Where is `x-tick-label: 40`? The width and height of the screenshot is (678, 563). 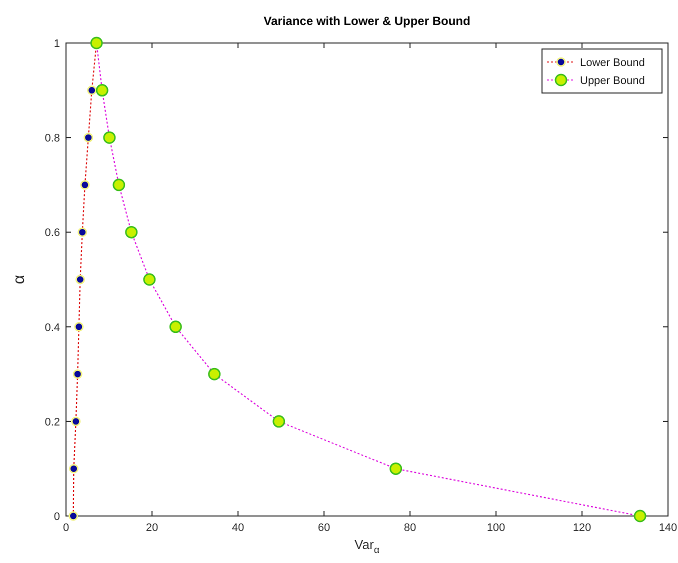 x-tick-label: 40 is located at coordinates (238, 528).